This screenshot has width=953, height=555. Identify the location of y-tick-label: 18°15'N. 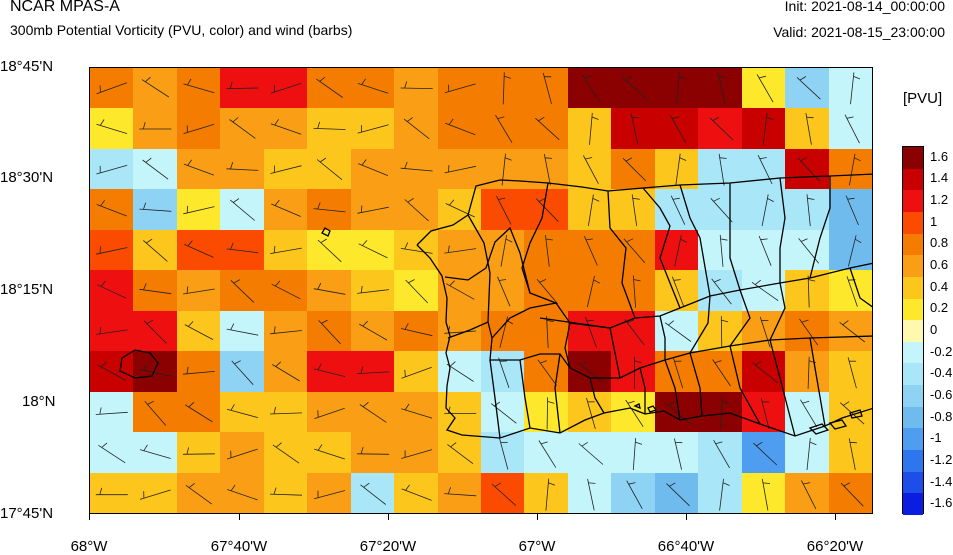
(27, 289).